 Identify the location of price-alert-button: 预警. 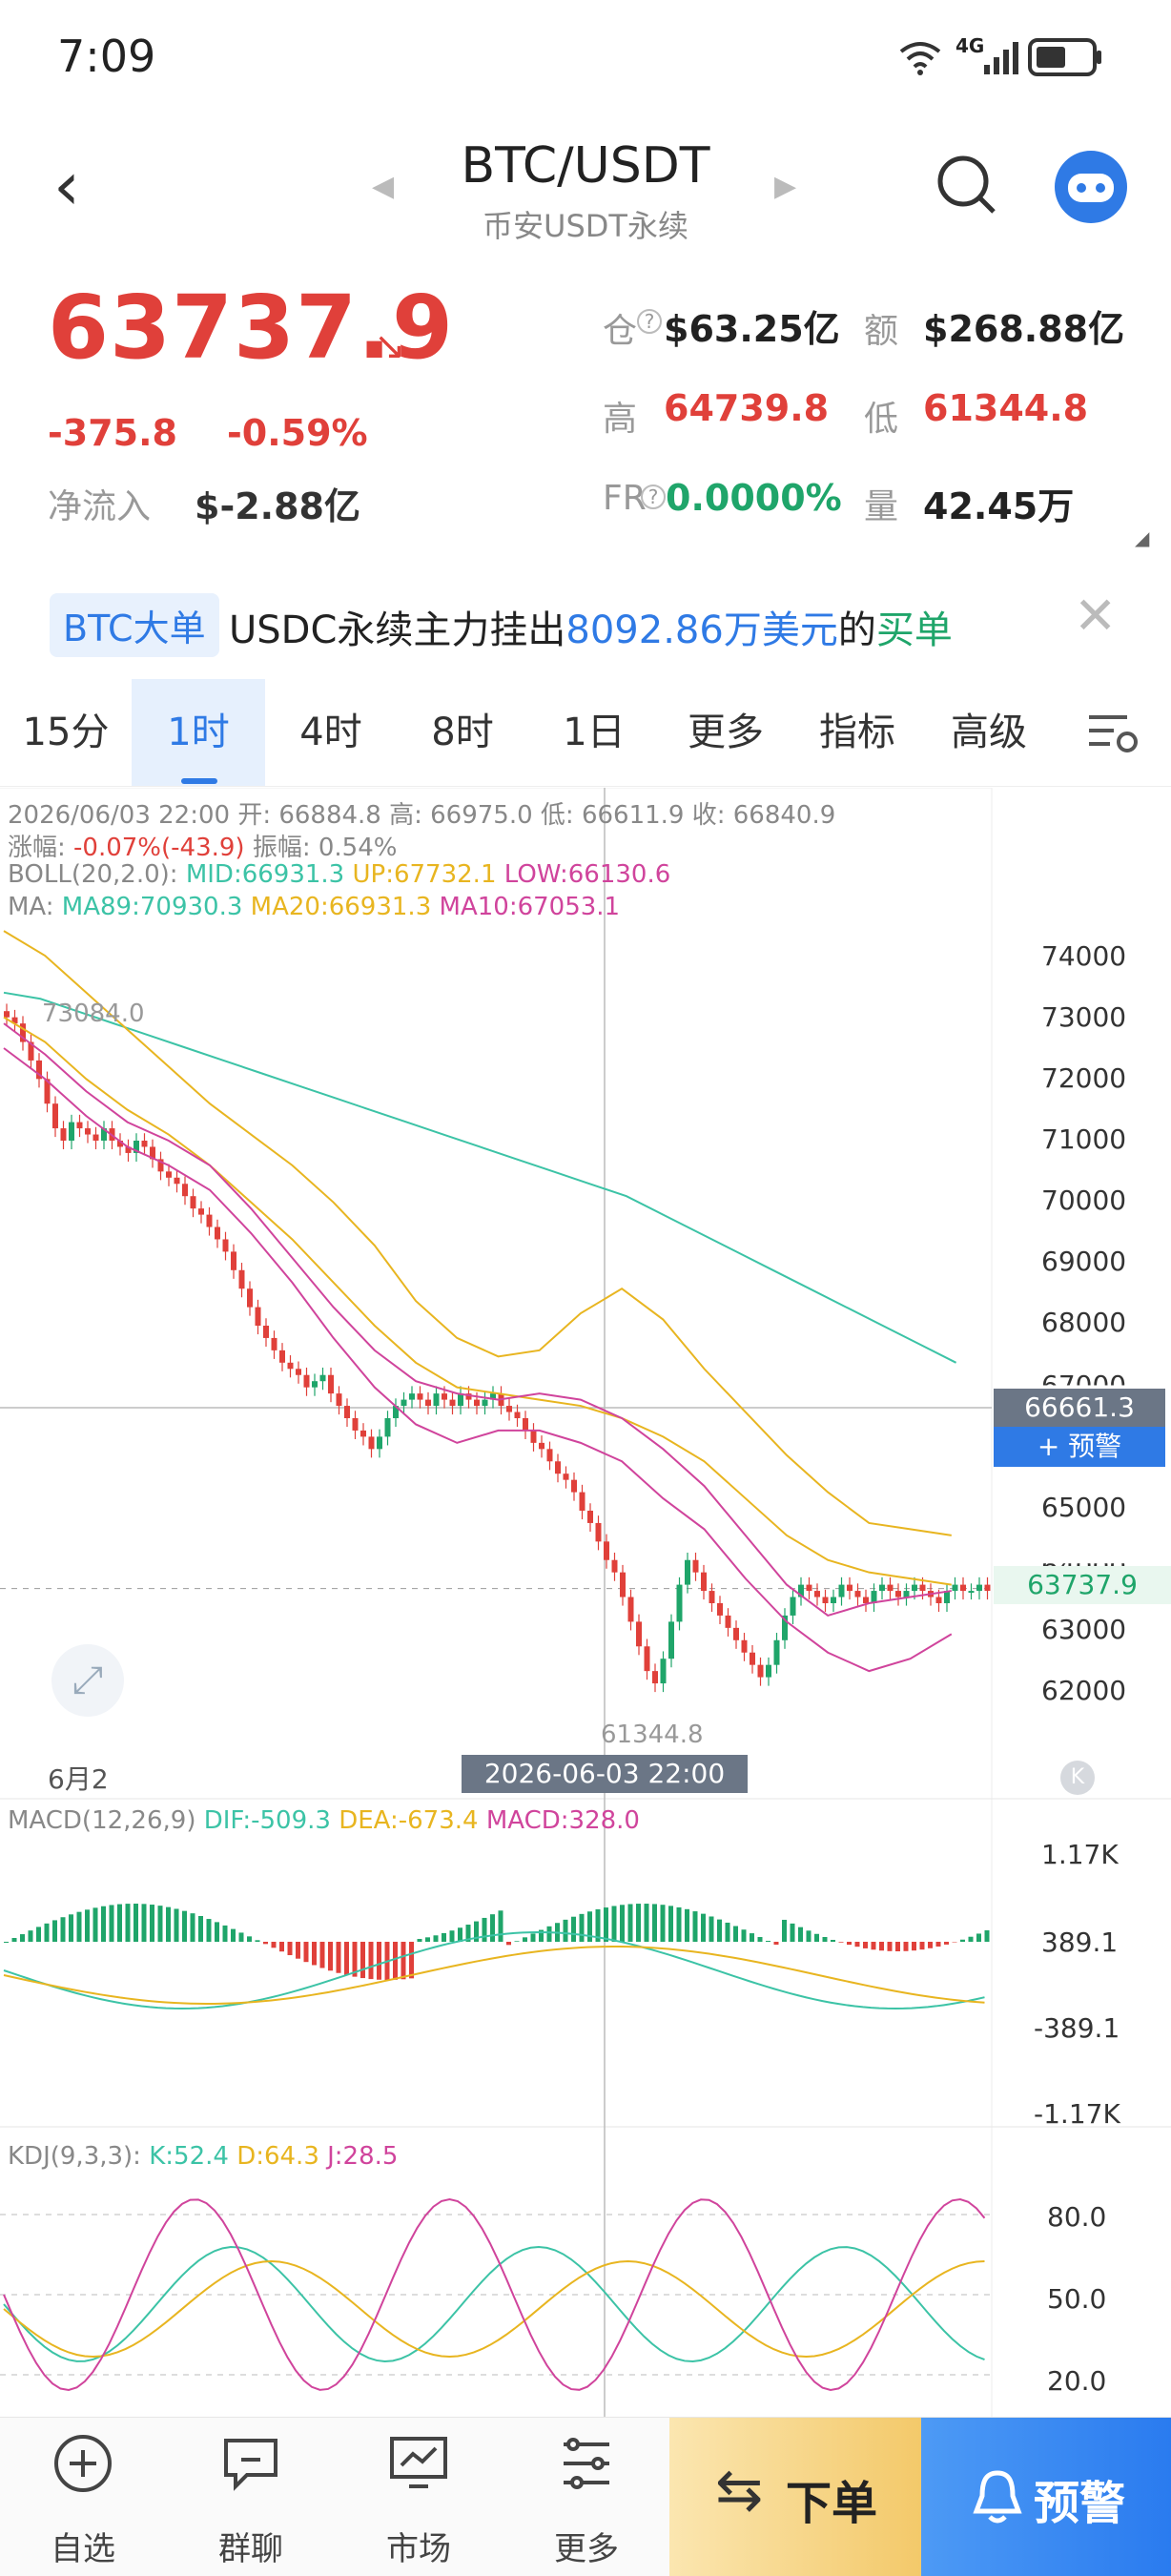
(1046, 2497).